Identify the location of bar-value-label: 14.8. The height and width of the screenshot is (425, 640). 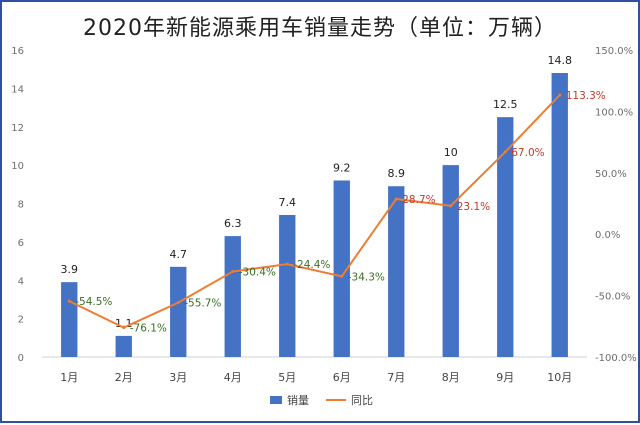
(560, 60).